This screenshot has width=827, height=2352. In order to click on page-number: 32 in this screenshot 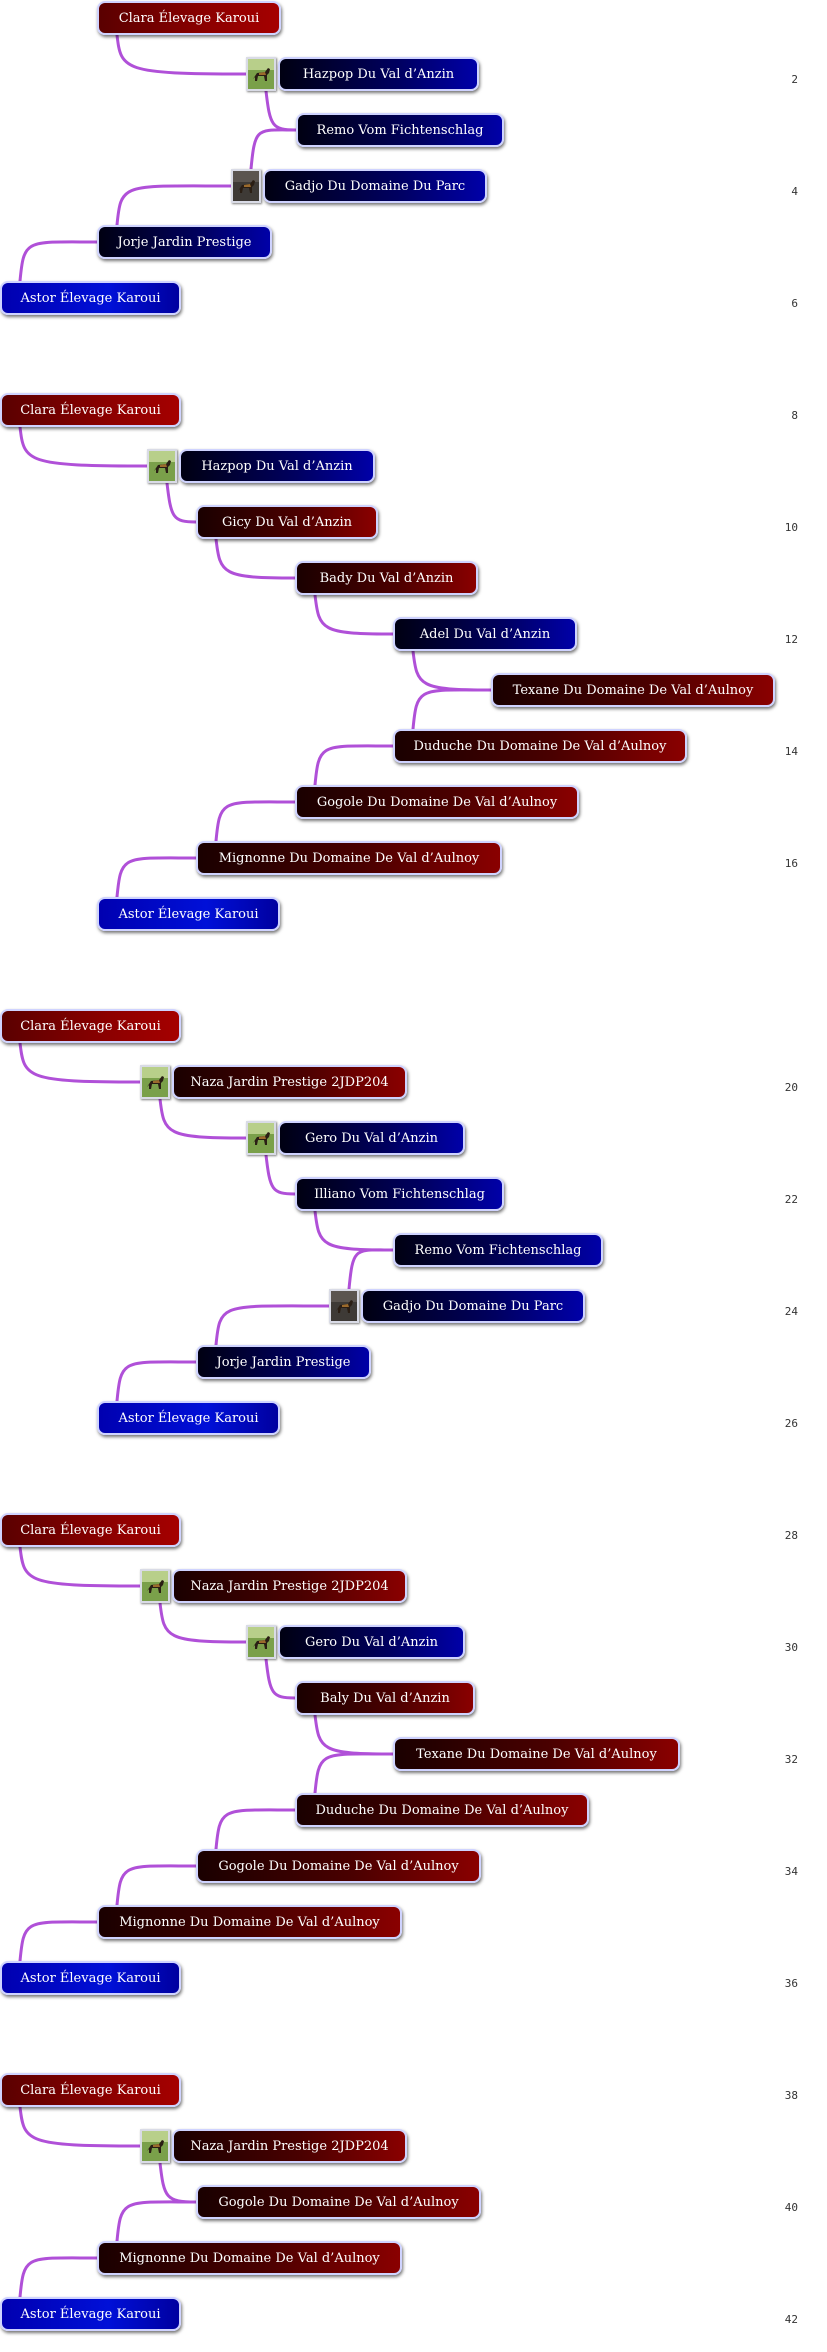, I will do `click(791, 1759)`.